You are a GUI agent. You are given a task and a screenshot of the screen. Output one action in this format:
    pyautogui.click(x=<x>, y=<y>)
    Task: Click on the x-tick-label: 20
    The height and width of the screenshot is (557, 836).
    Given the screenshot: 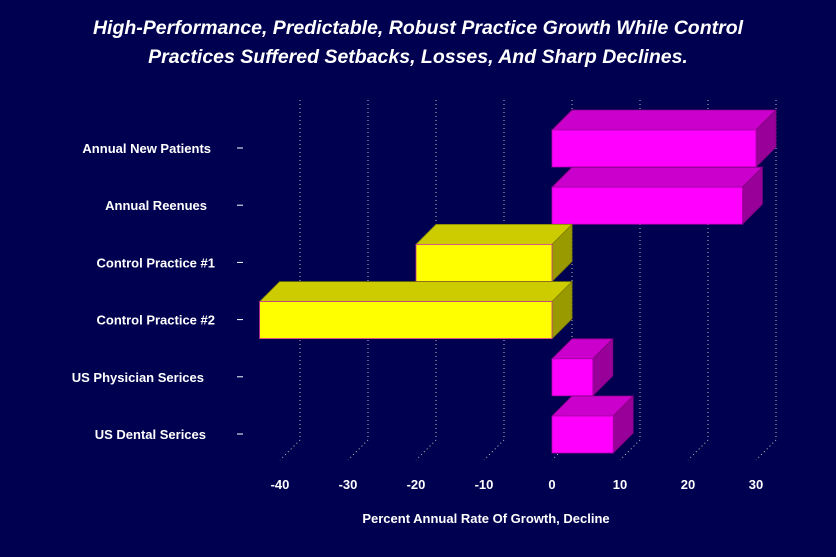 What is the action you would take?
    pyautogui.click(x=688, y=484)
    